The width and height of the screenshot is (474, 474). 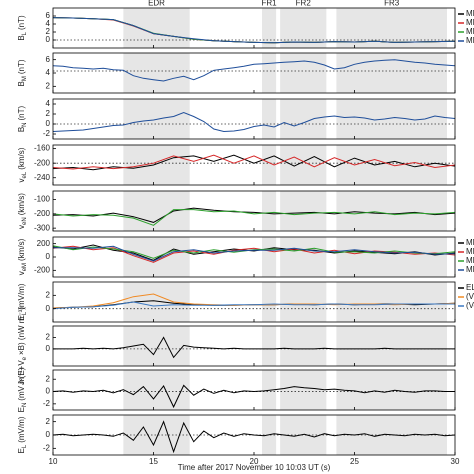 I want to click on y-tick-label: -160, so click(x=42, y=148).